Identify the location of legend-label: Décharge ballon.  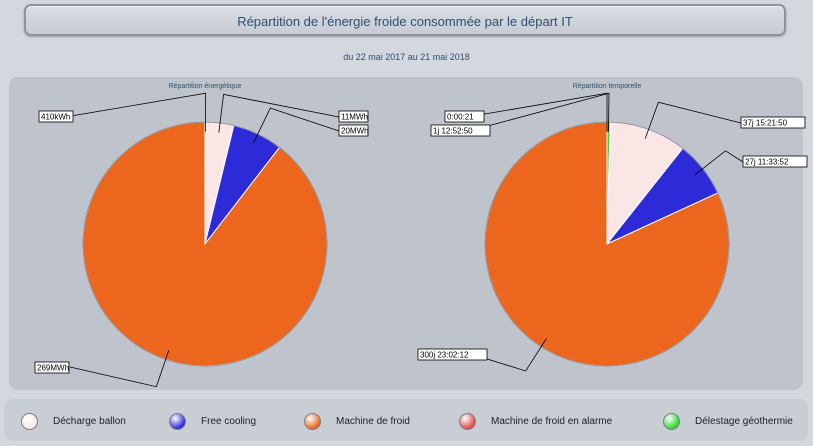
(89, 421).